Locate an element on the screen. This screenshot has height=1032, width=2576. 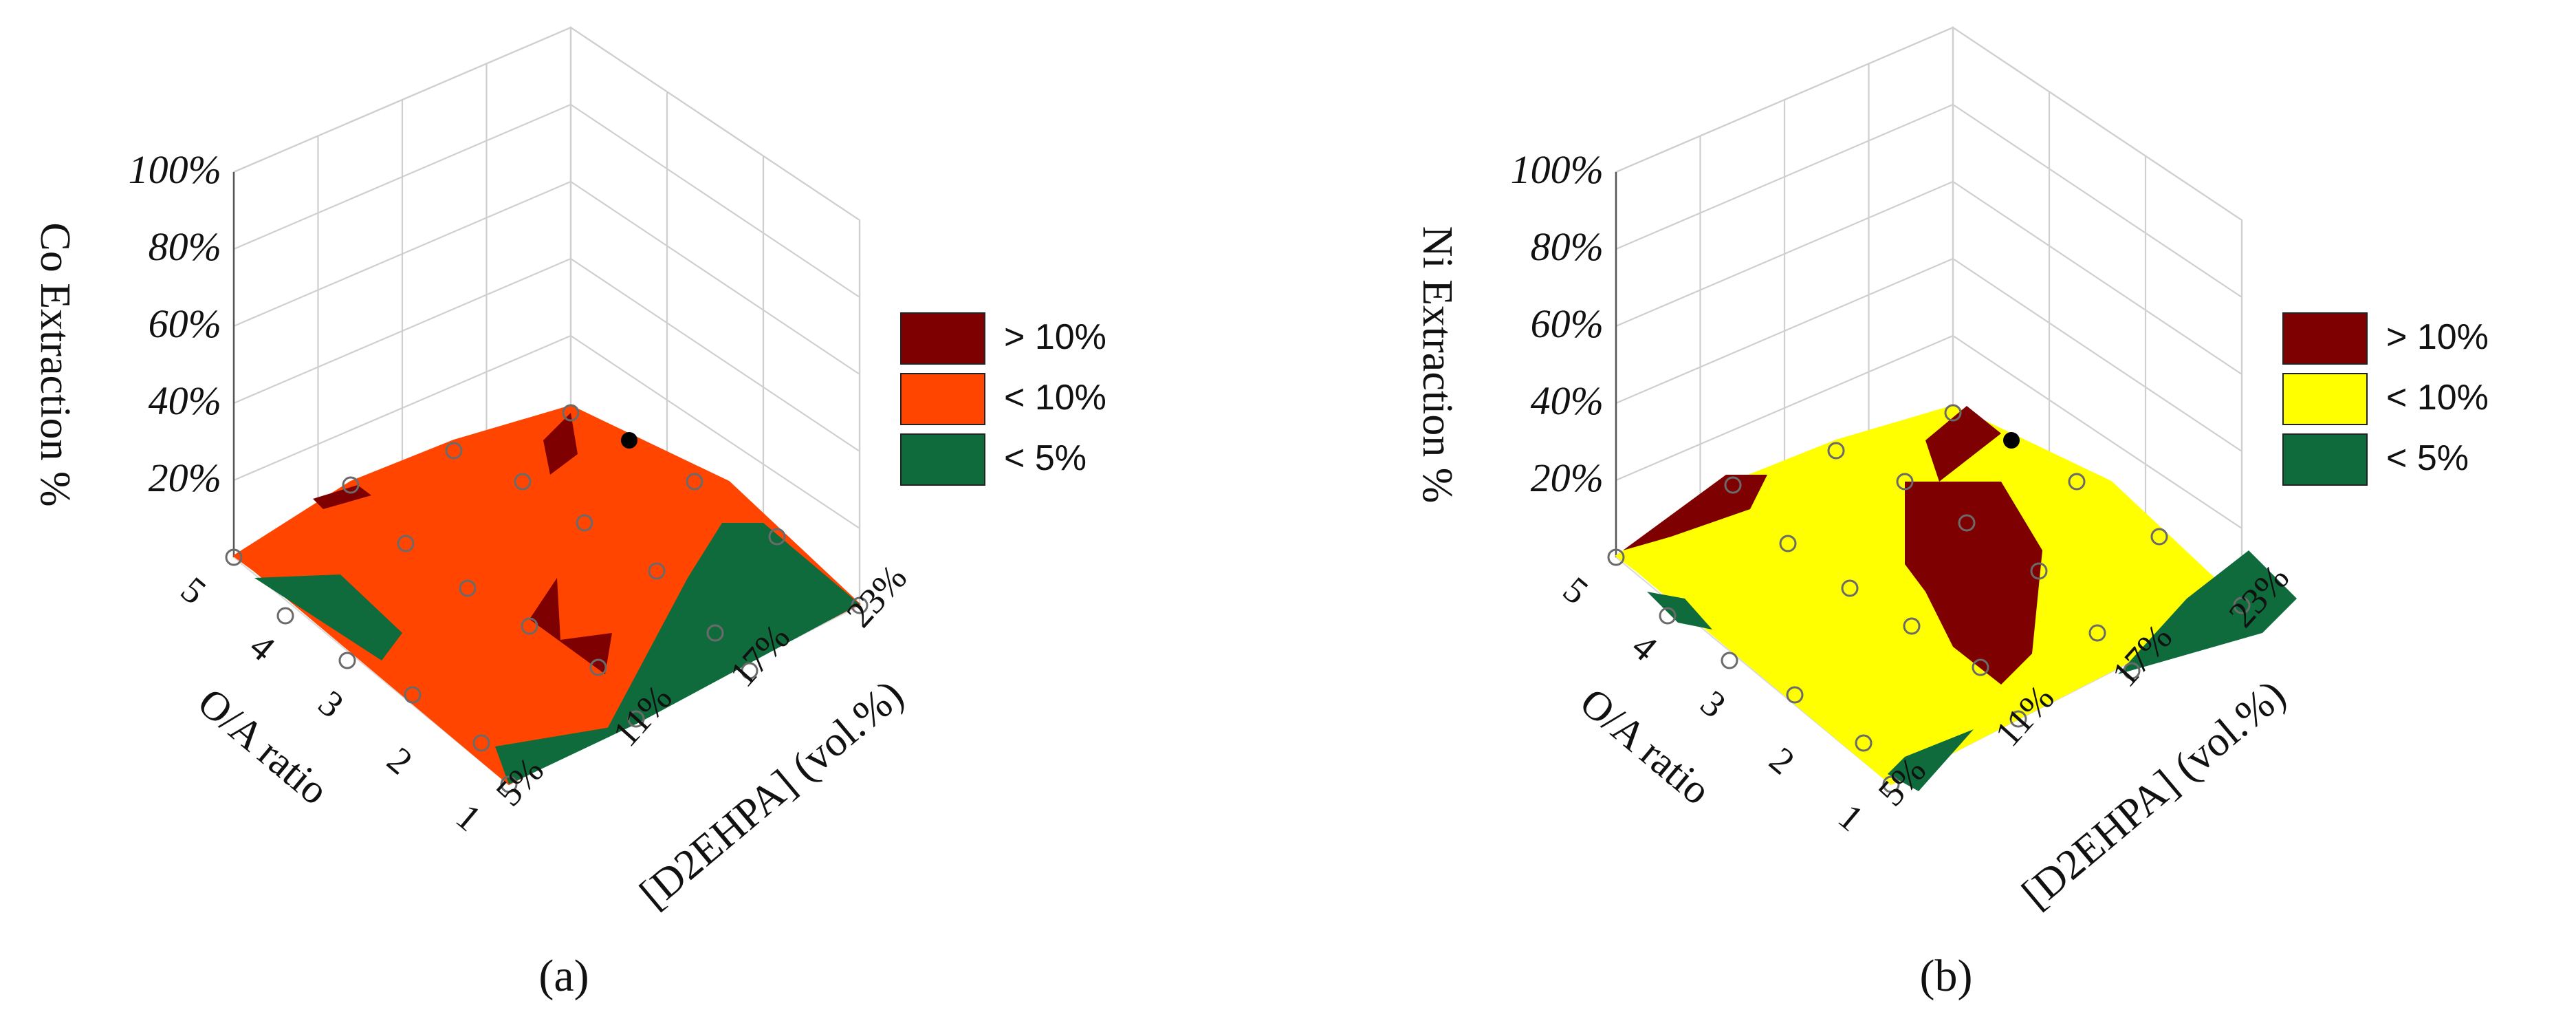
panel-label: (b) is located at coordinates (1946, 976).